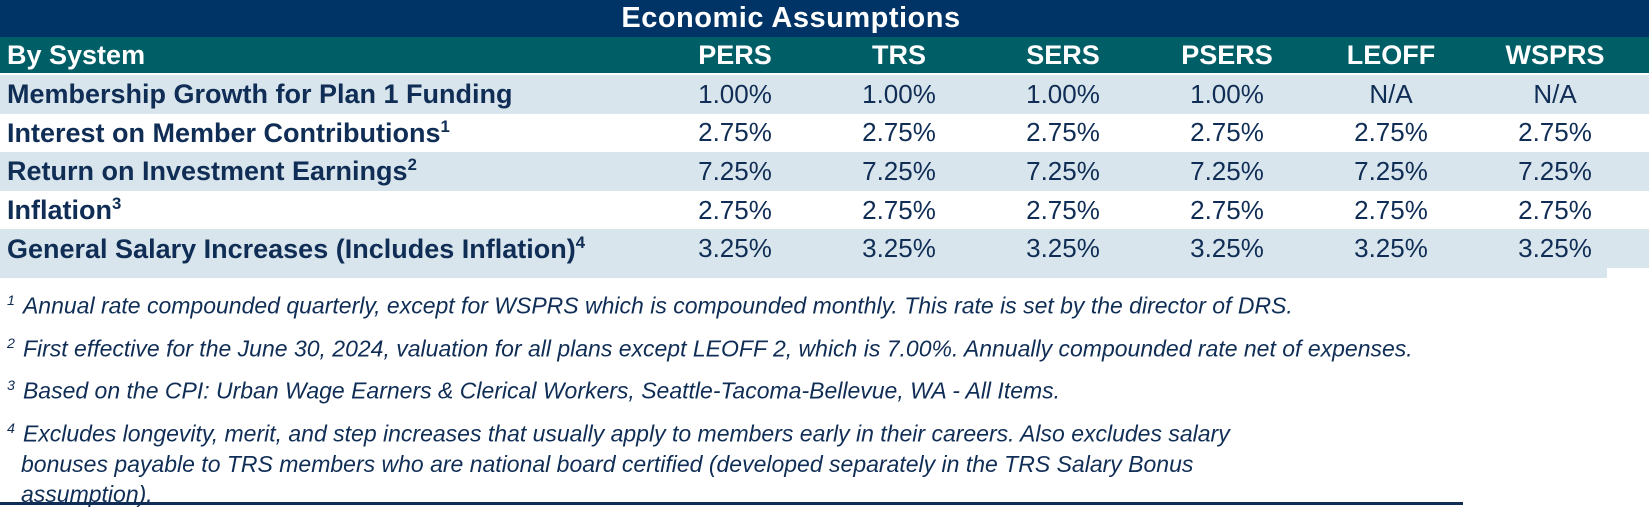 This screenshot has width=1649, height=509. Describe the element at coordinates (11, 343) in the screenshot. I see `footnote-marker: 2` at that location.